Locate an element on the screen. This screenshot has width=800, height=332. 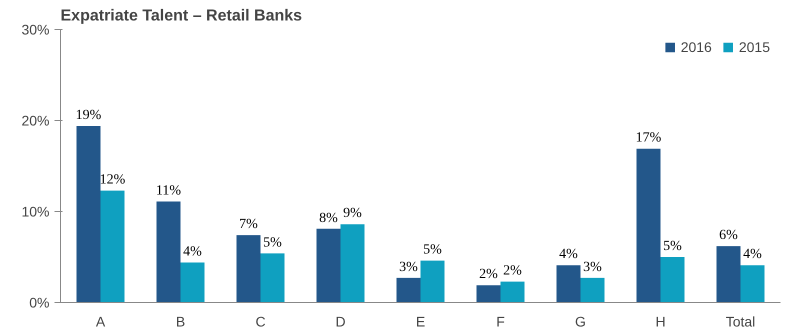
x-tick-label: H is located at coordinates (660, 322).